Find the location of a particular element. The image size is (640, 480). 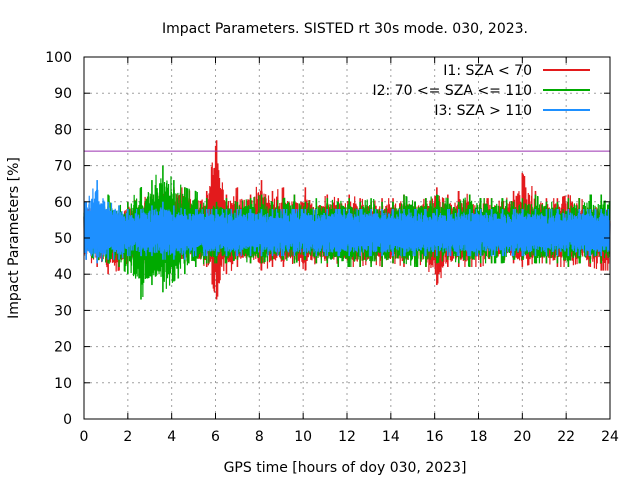

y-tick-label: 0 is located at coordinates (67, 420).